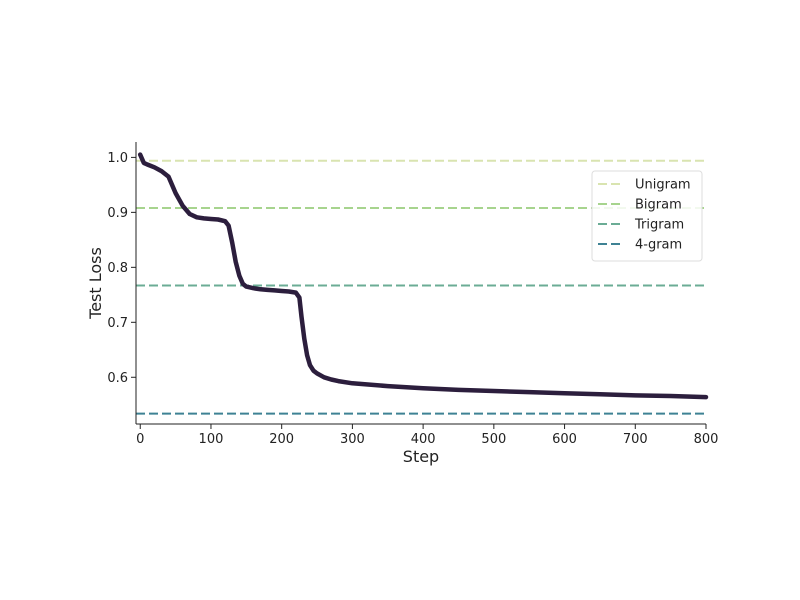 The image size is (800, 600). What do you see at coordinates (564, 439) in the screenshot?
I see `x-tick-label: 600` at bounding box center [564, 439].